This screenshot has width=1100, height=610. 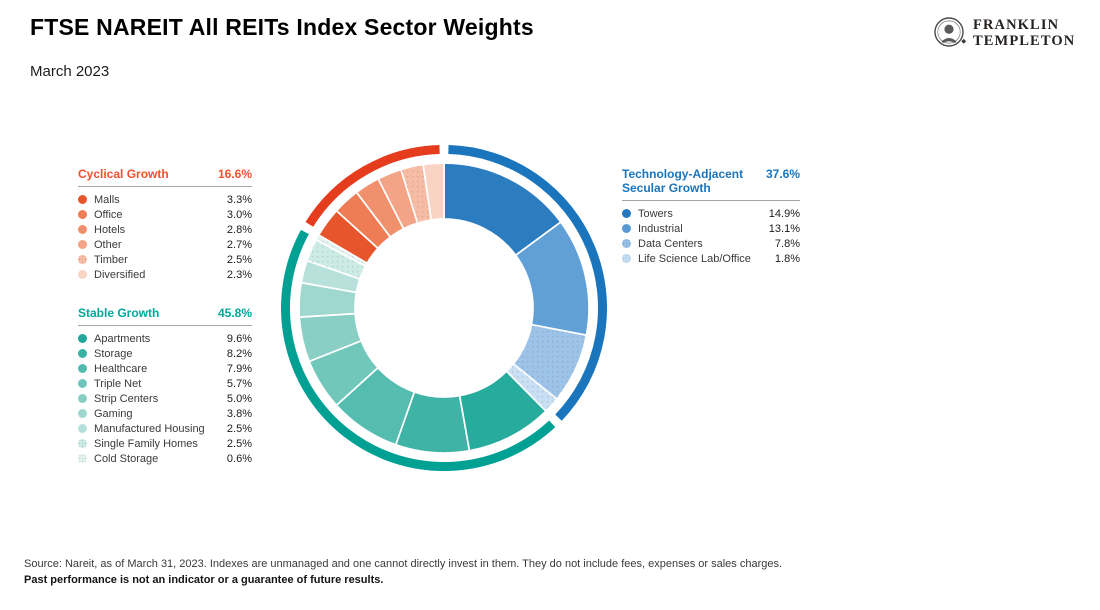 I want to click on legend-value: 3.8%, so click(x=239, y=413).